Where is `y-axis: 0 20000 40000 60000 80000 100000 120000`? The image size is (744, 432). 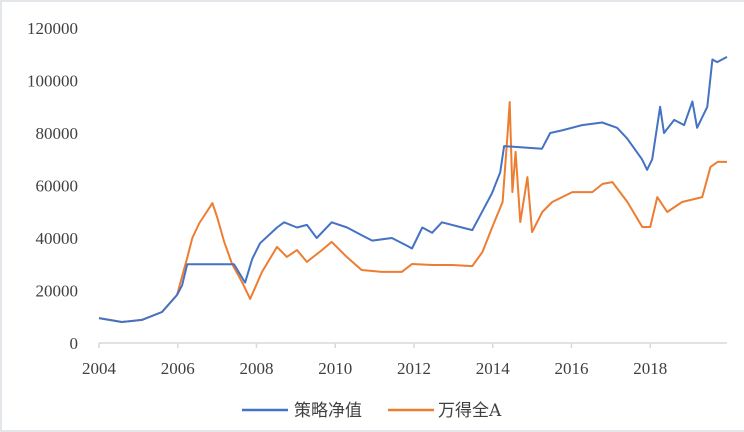
y-axis: 0 20000 40000 60000 80000 100000 120000 is located at coordinates (52, 186).